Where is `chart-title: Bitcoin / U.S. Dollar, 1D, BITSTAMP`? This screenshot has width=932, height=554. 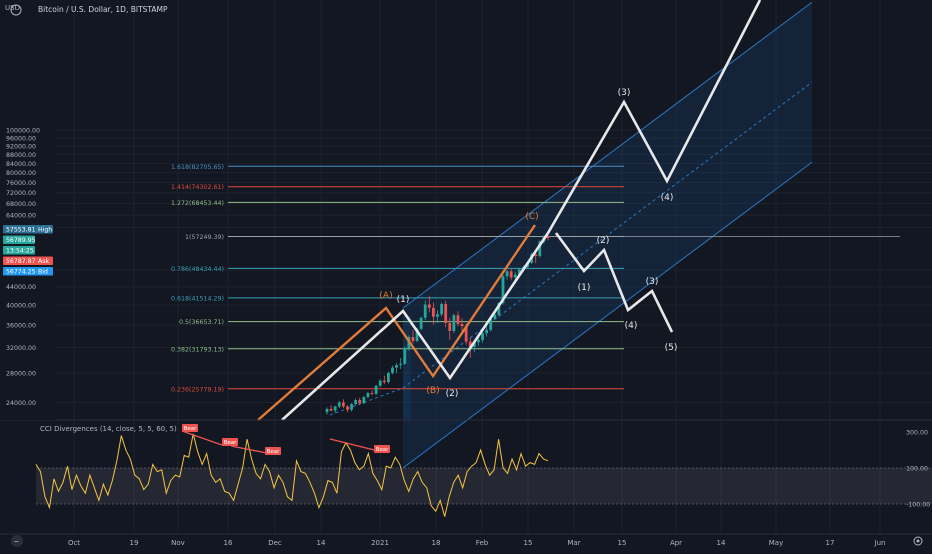 chart-title: Bitcoin / U.S. Dollar, 1D, BITSTAMP is located at coordinates (103, 9).